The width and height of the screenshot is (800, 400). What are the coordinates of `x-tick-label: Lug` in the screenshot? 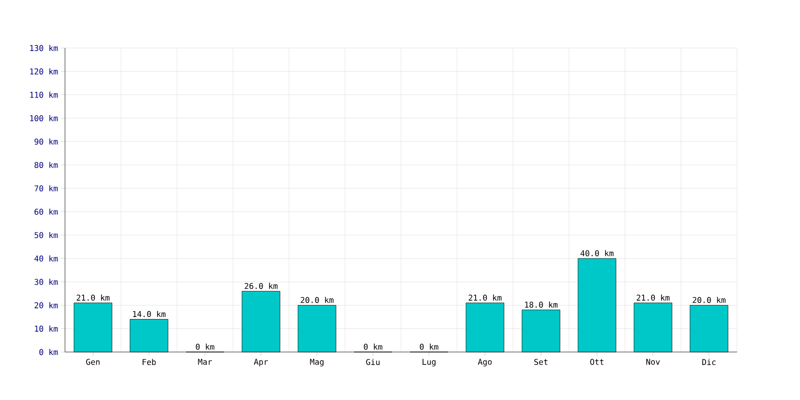 It's located at (429, 362).